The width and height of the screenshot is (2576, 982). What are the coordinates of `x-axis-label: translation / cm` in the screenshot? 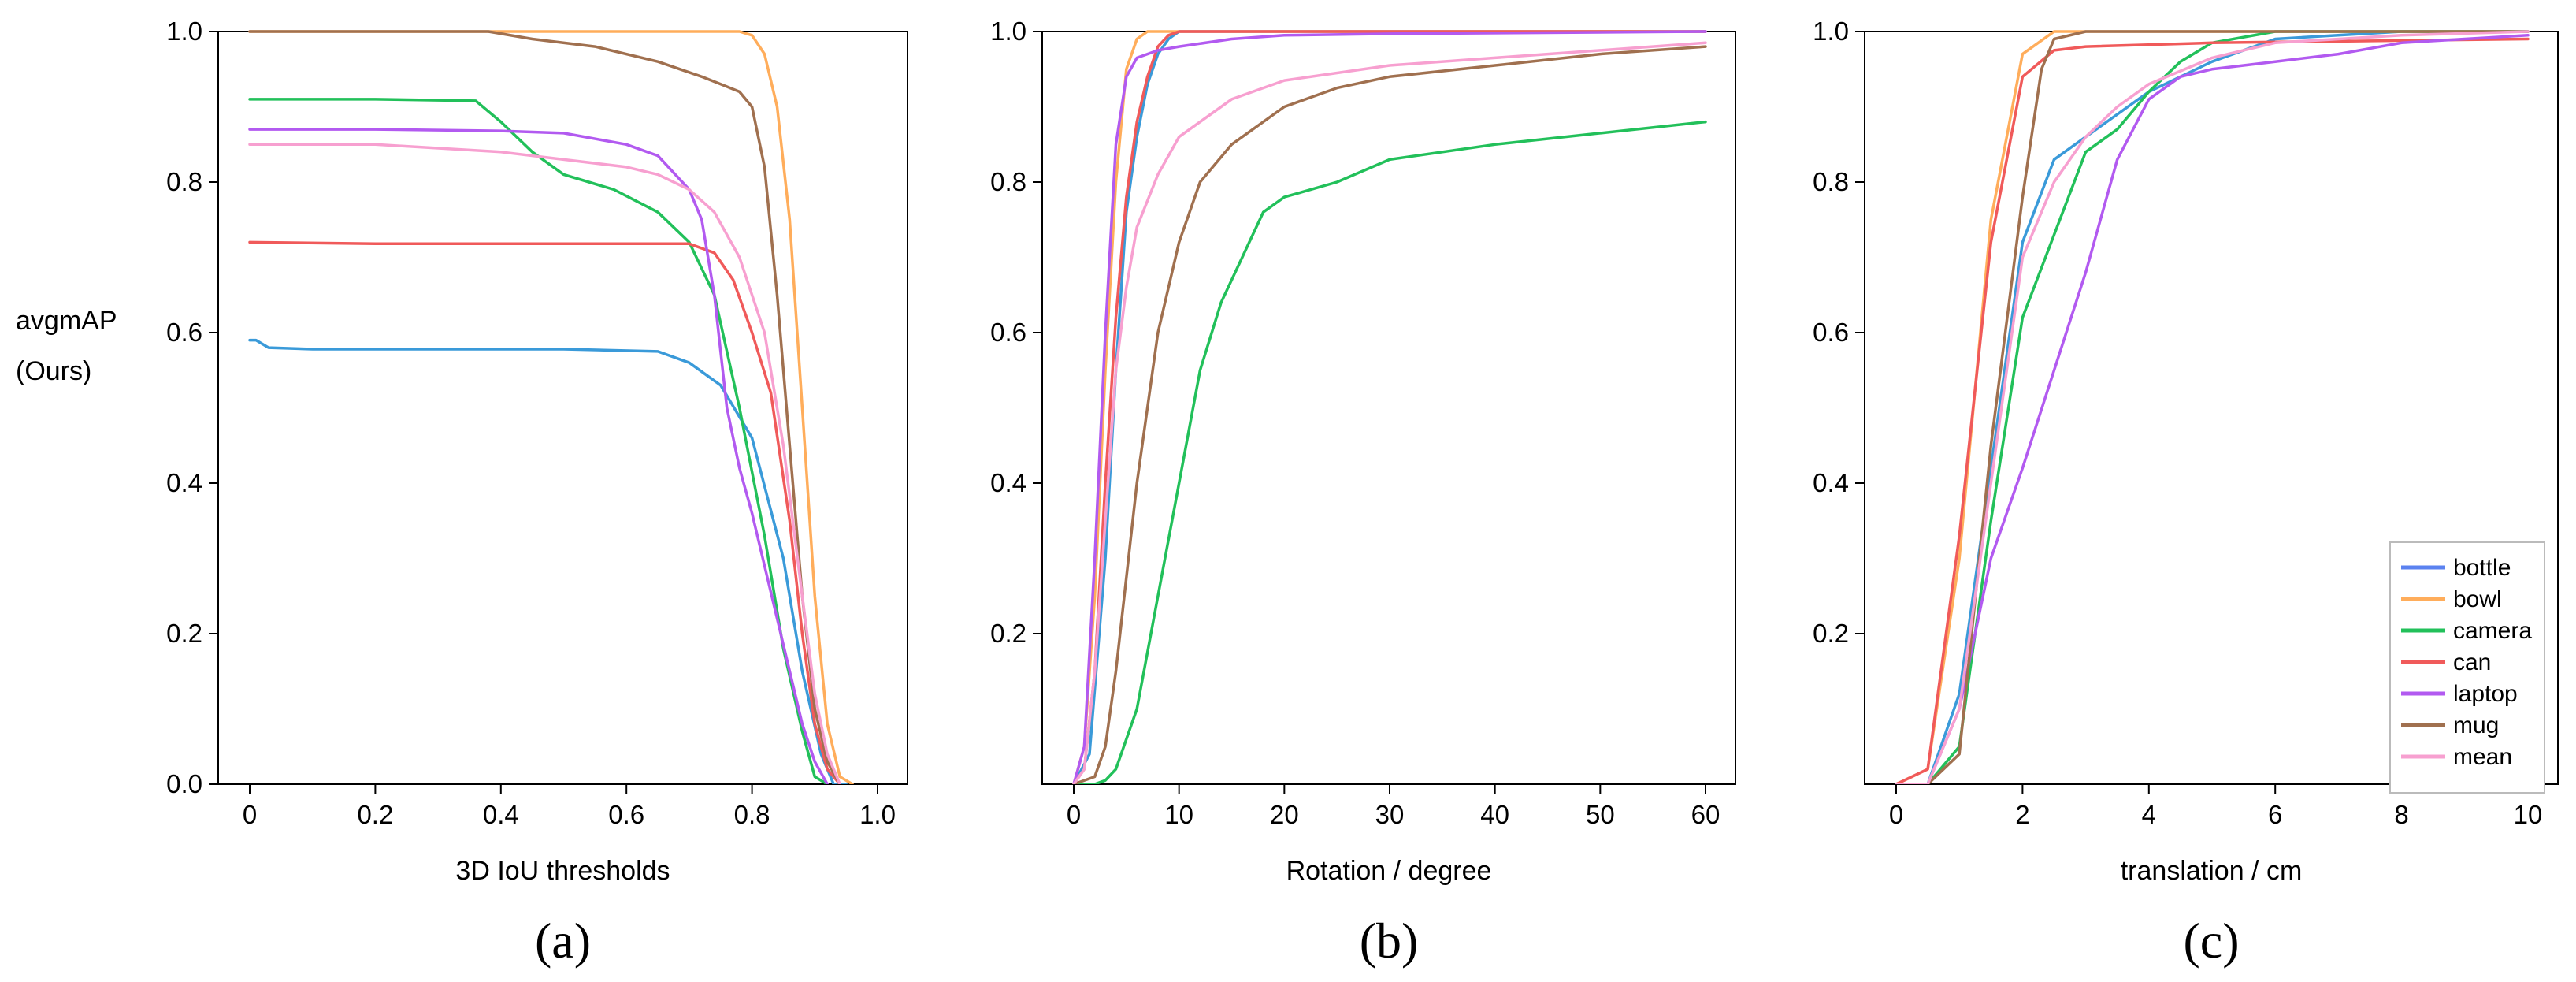 It's located at (2212, 871).